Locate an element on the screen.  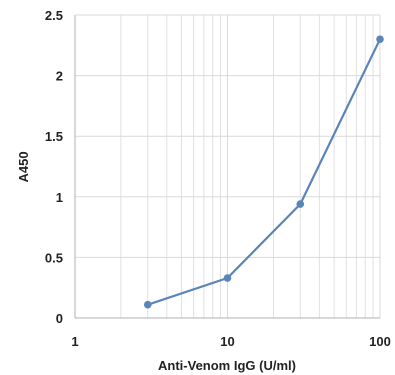
y-tick-label: 0 is located at coordinates (59, 318).